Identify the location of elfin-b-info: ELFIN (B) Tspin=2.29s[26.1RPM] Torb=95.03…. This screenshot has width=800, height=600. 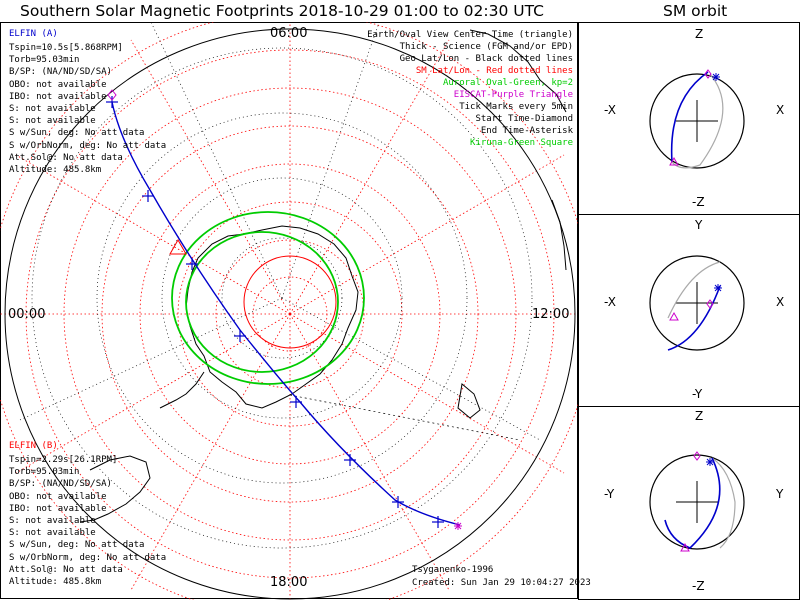
(87, 514).